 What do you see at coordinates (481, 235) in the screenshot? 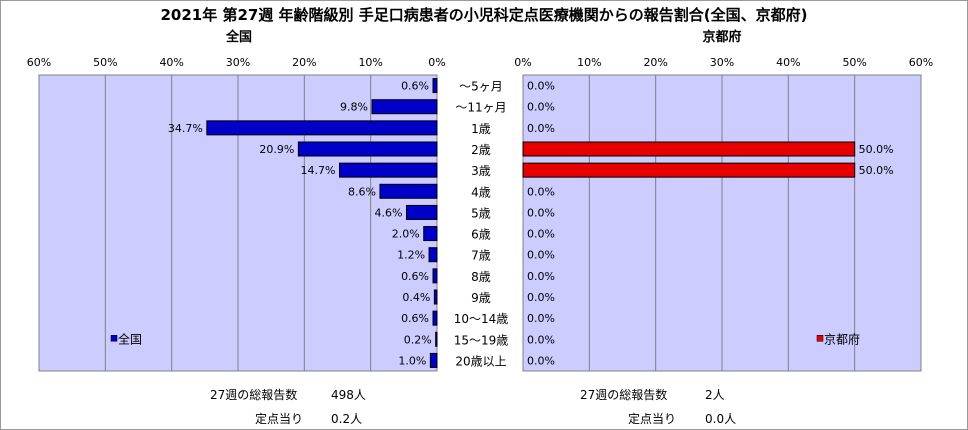
I see `category-label: 6歳` at bounding box center [481, 235].